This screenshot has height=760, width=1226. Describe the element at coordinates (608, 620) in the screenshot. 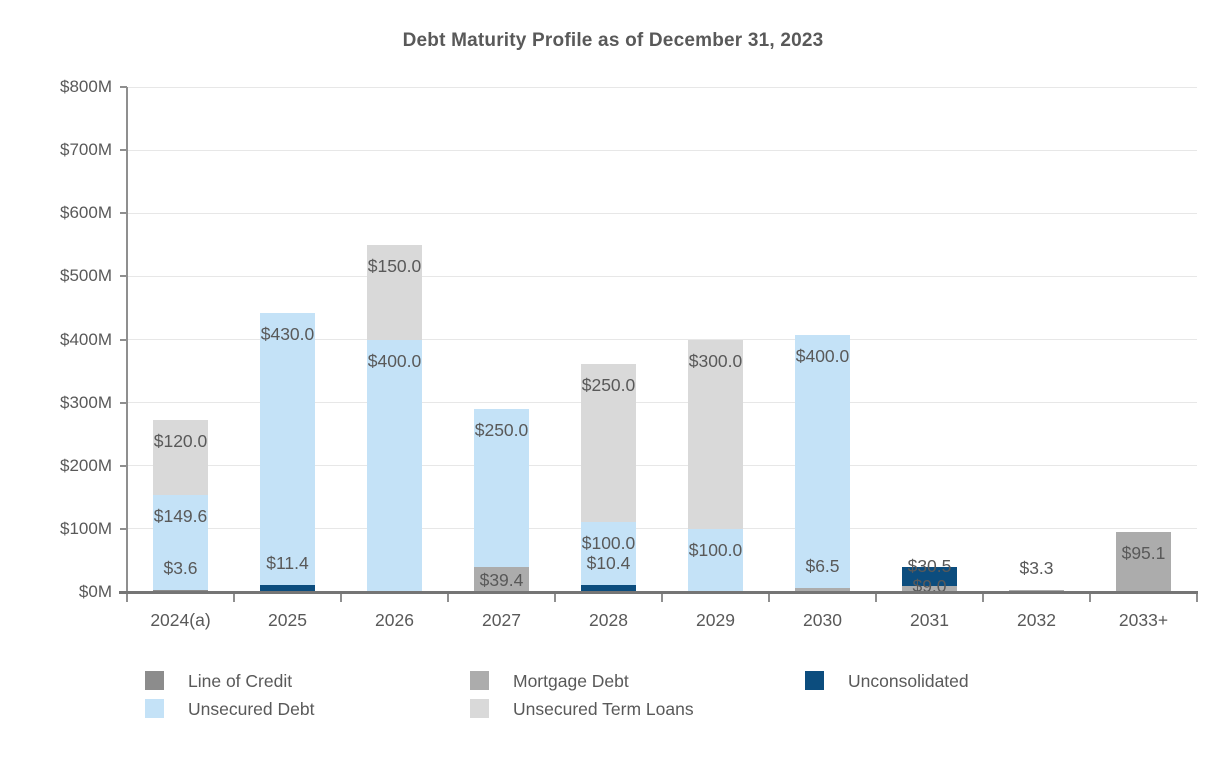

I see `x-axis-category-label: 2028` at that location.